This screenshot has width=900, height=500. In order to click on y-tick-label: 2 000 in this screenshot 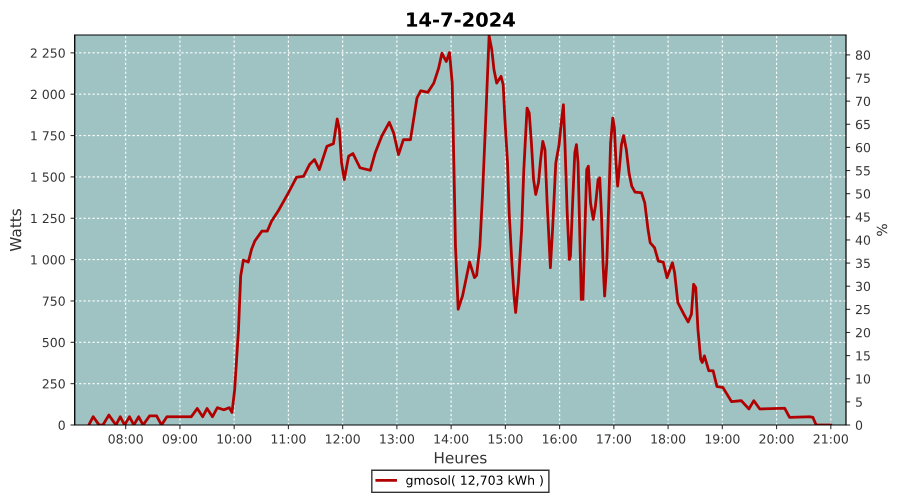, I will do `click(47, 95)`.